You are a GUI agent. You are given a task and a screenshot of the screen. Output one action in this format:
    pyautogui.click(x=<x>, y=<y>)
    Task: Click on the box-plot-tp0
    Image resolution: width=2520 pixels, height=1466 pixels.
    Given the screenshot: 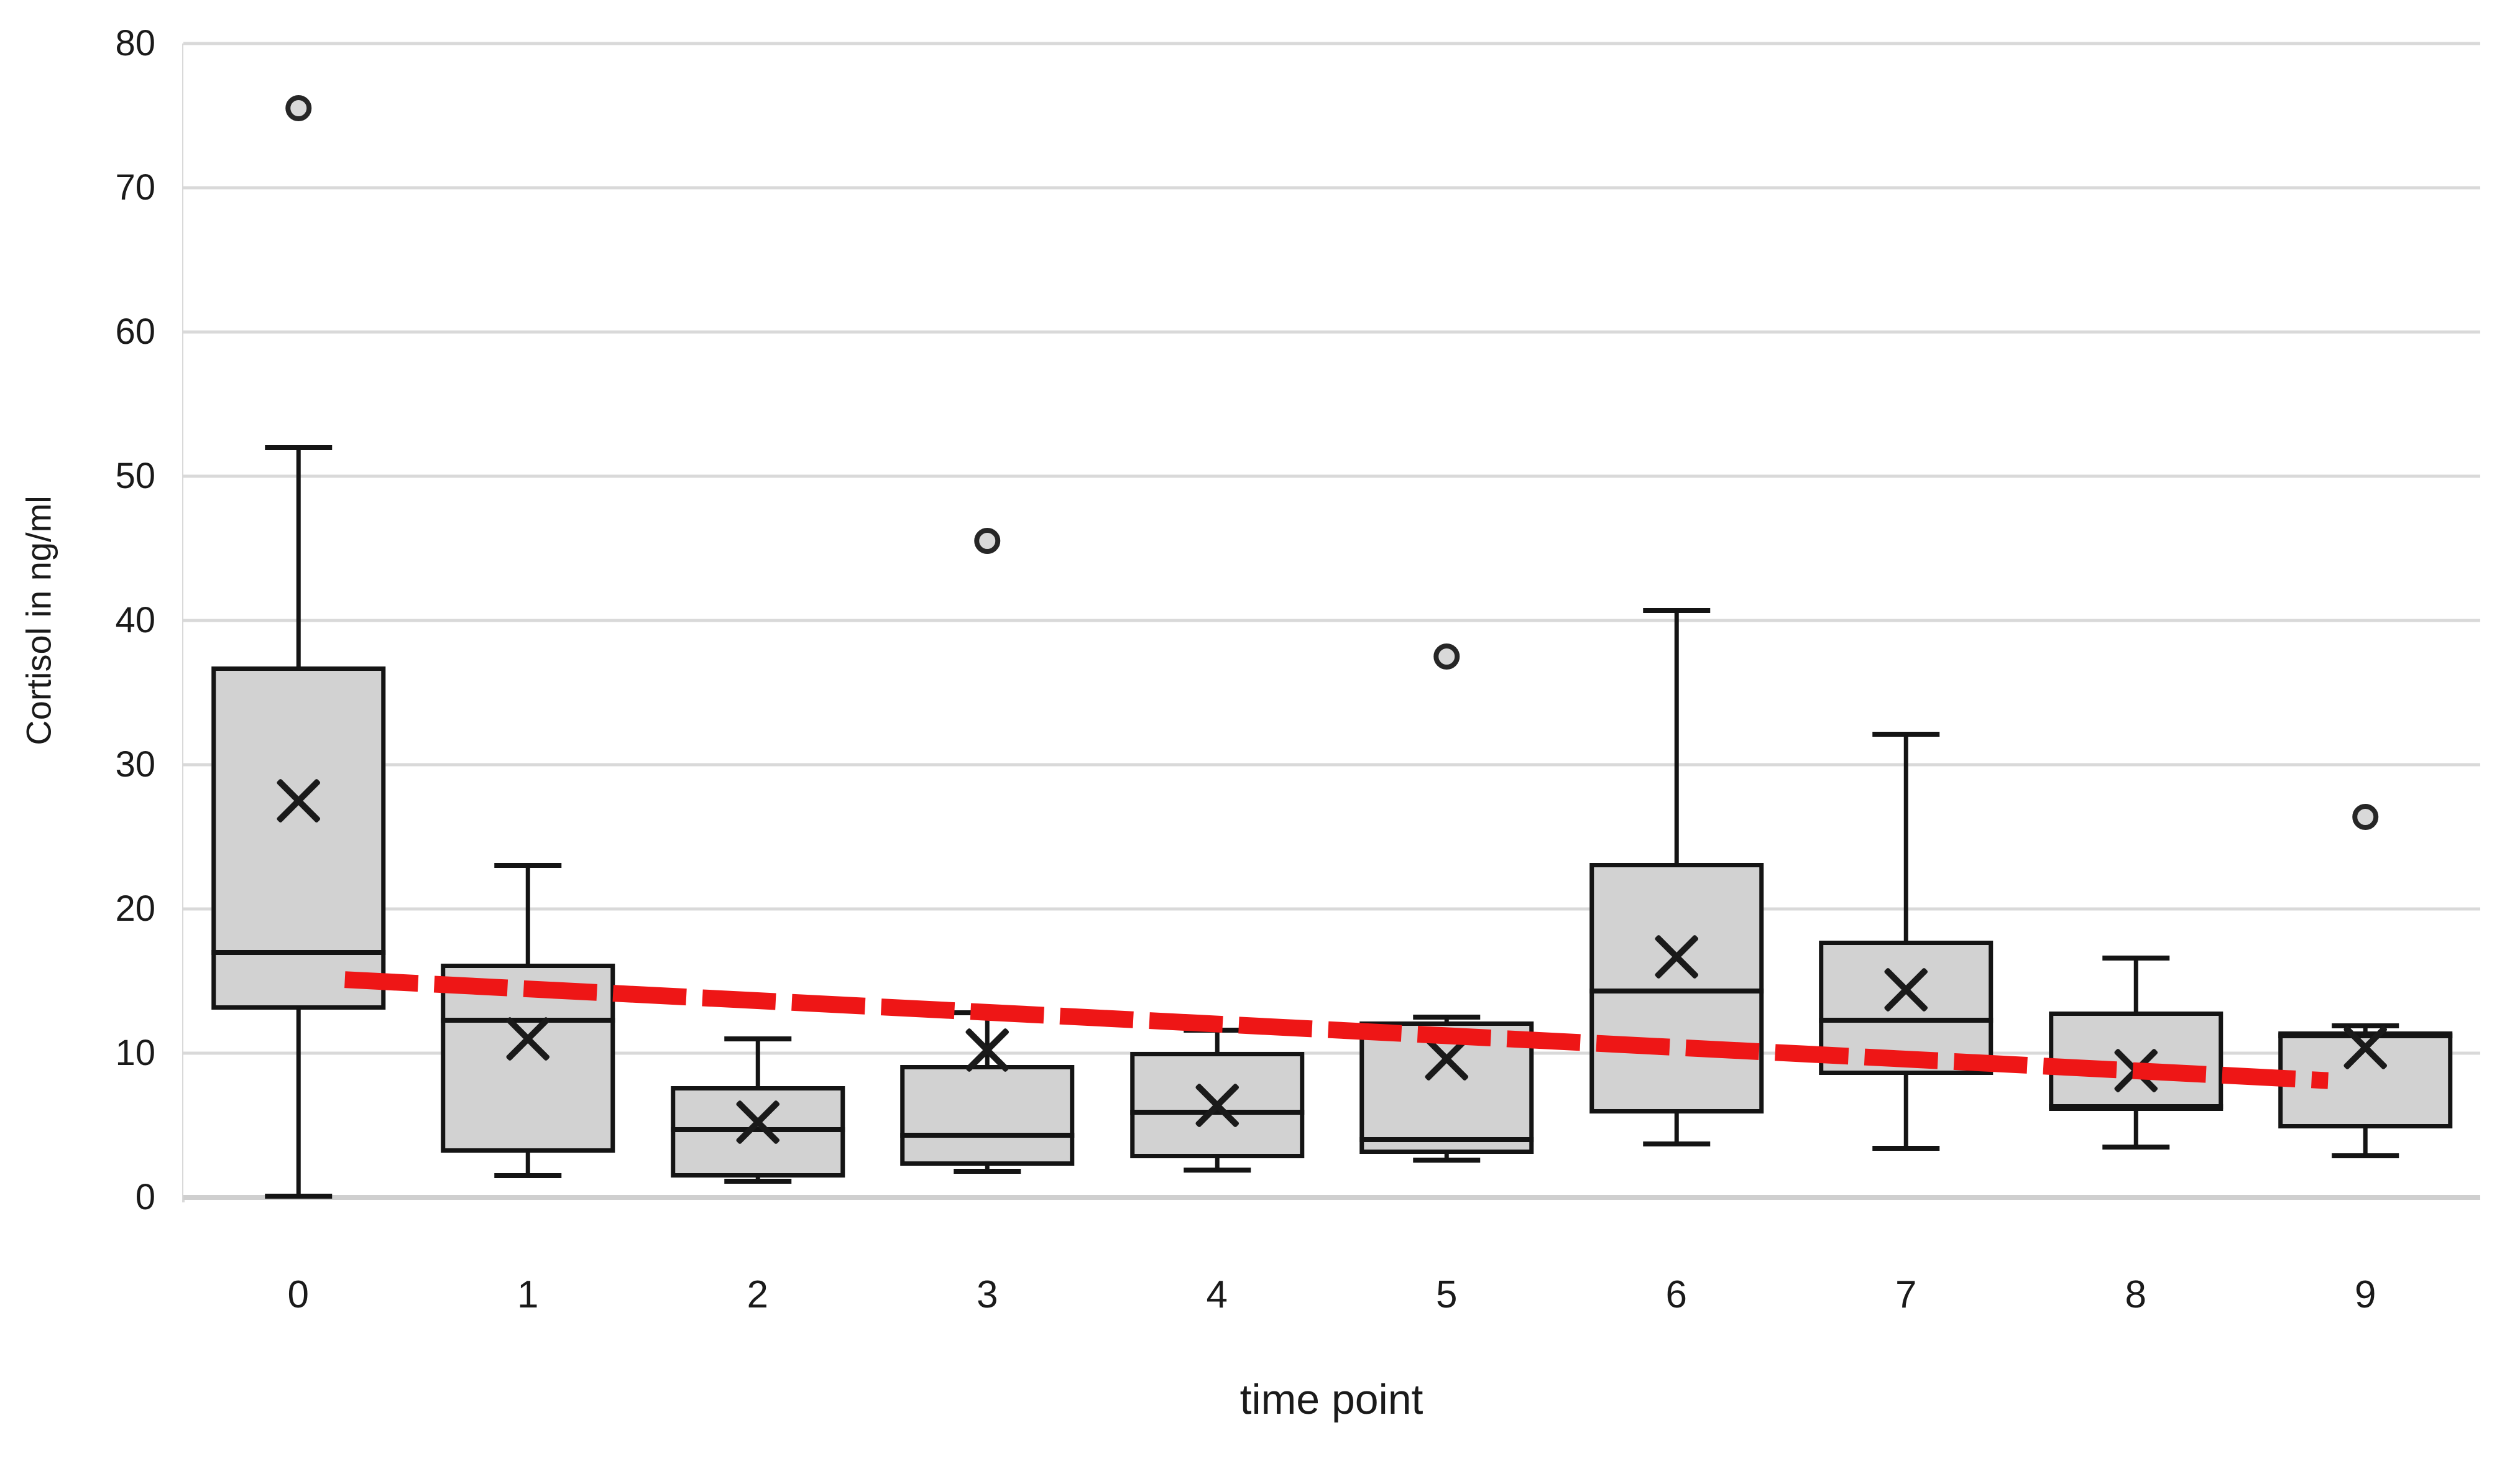 What is the action you would take?
    pyautogui.click(x=298, y=621)
    